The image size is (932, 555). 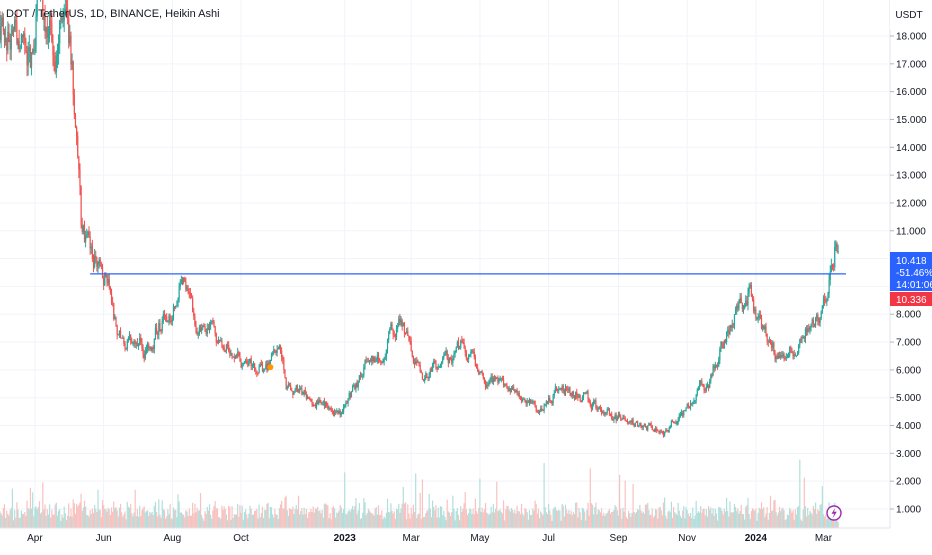 I want to click on currency-label: USDT, so click(x=908, y=15).